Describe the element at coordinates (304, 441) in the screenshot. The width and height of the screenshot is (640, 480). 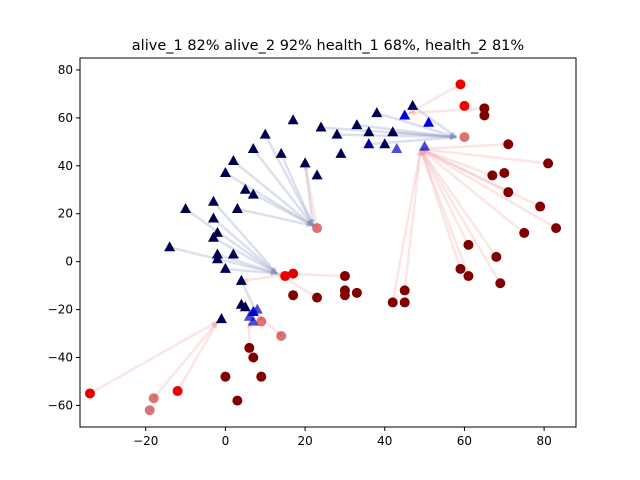
I see `x-tick-label: 20` at that location.